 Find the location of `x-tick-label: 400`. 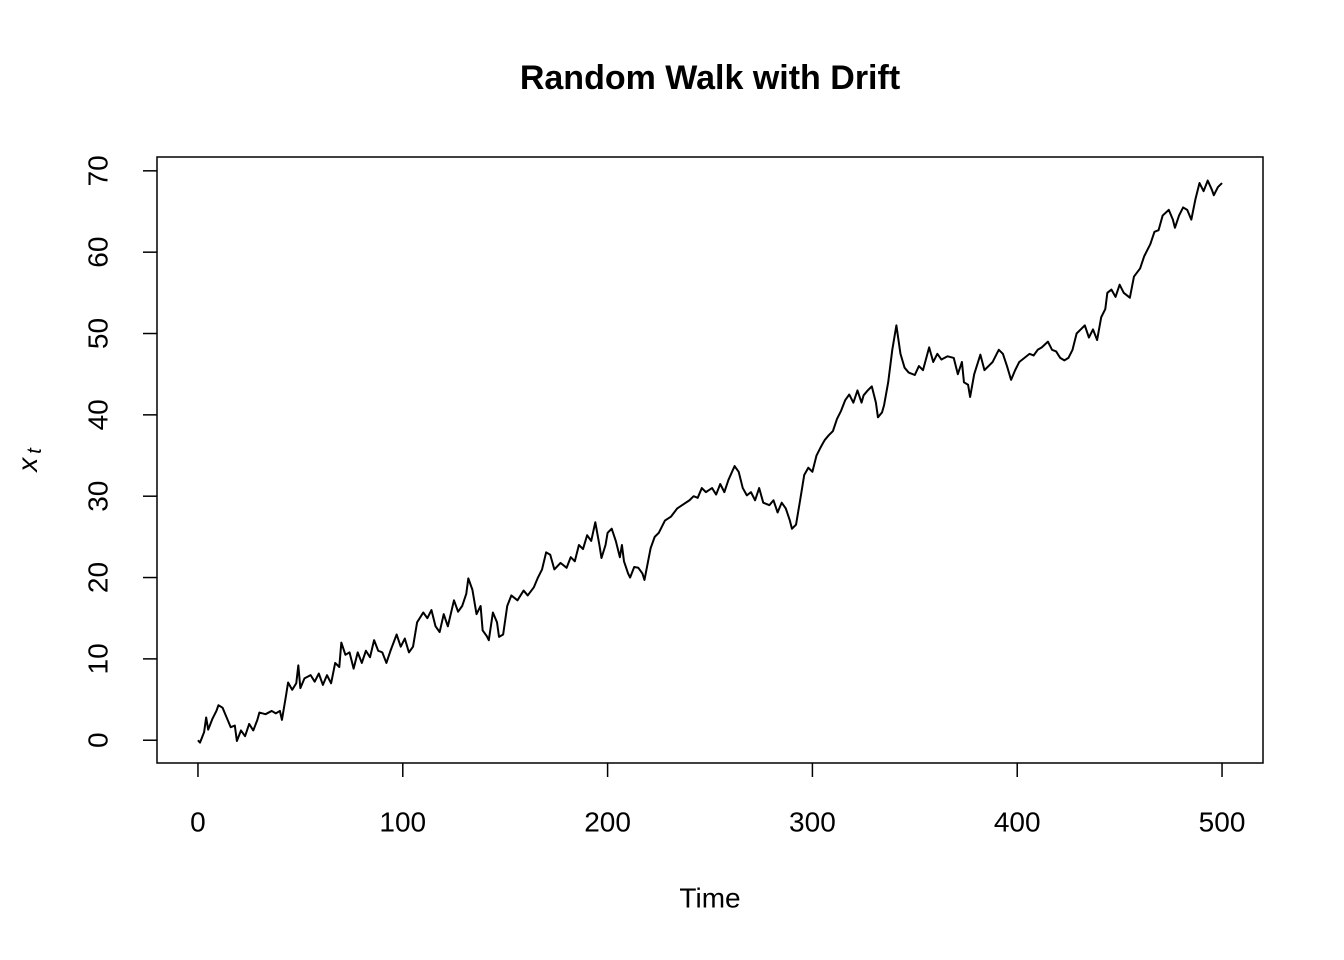

x-tick-label: 400 is located at coordinates (1017, 821).